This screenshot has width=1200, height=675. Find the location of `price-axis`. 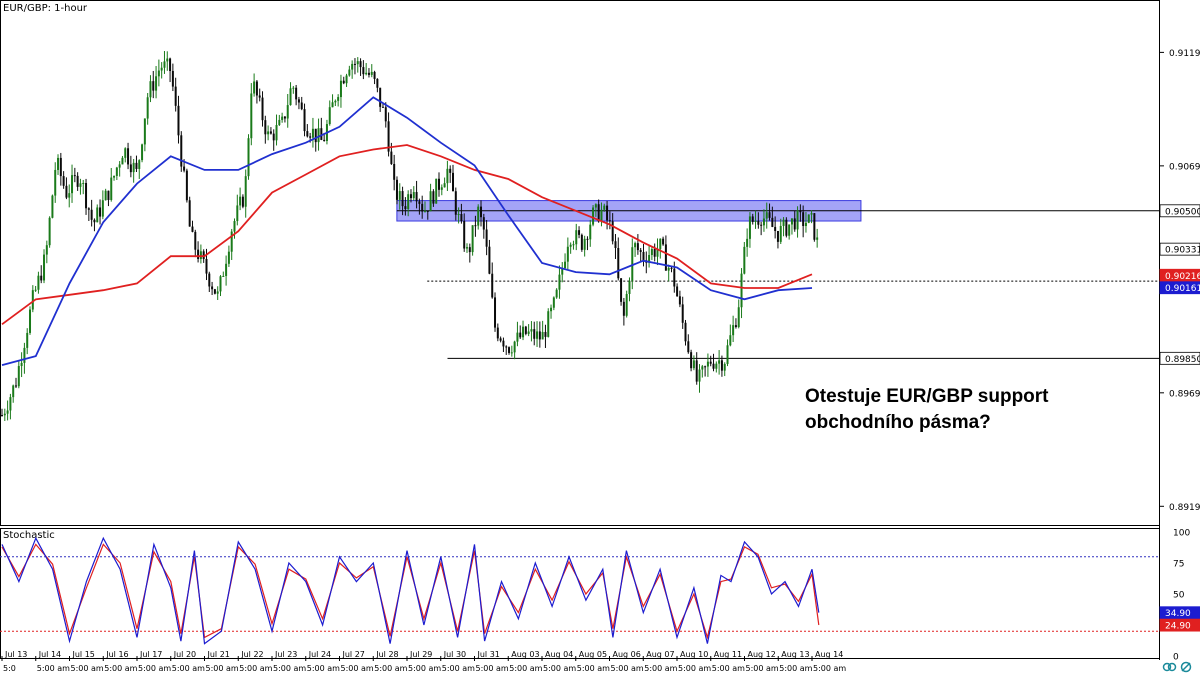

price-axis is located at coordinates (1180, 330).